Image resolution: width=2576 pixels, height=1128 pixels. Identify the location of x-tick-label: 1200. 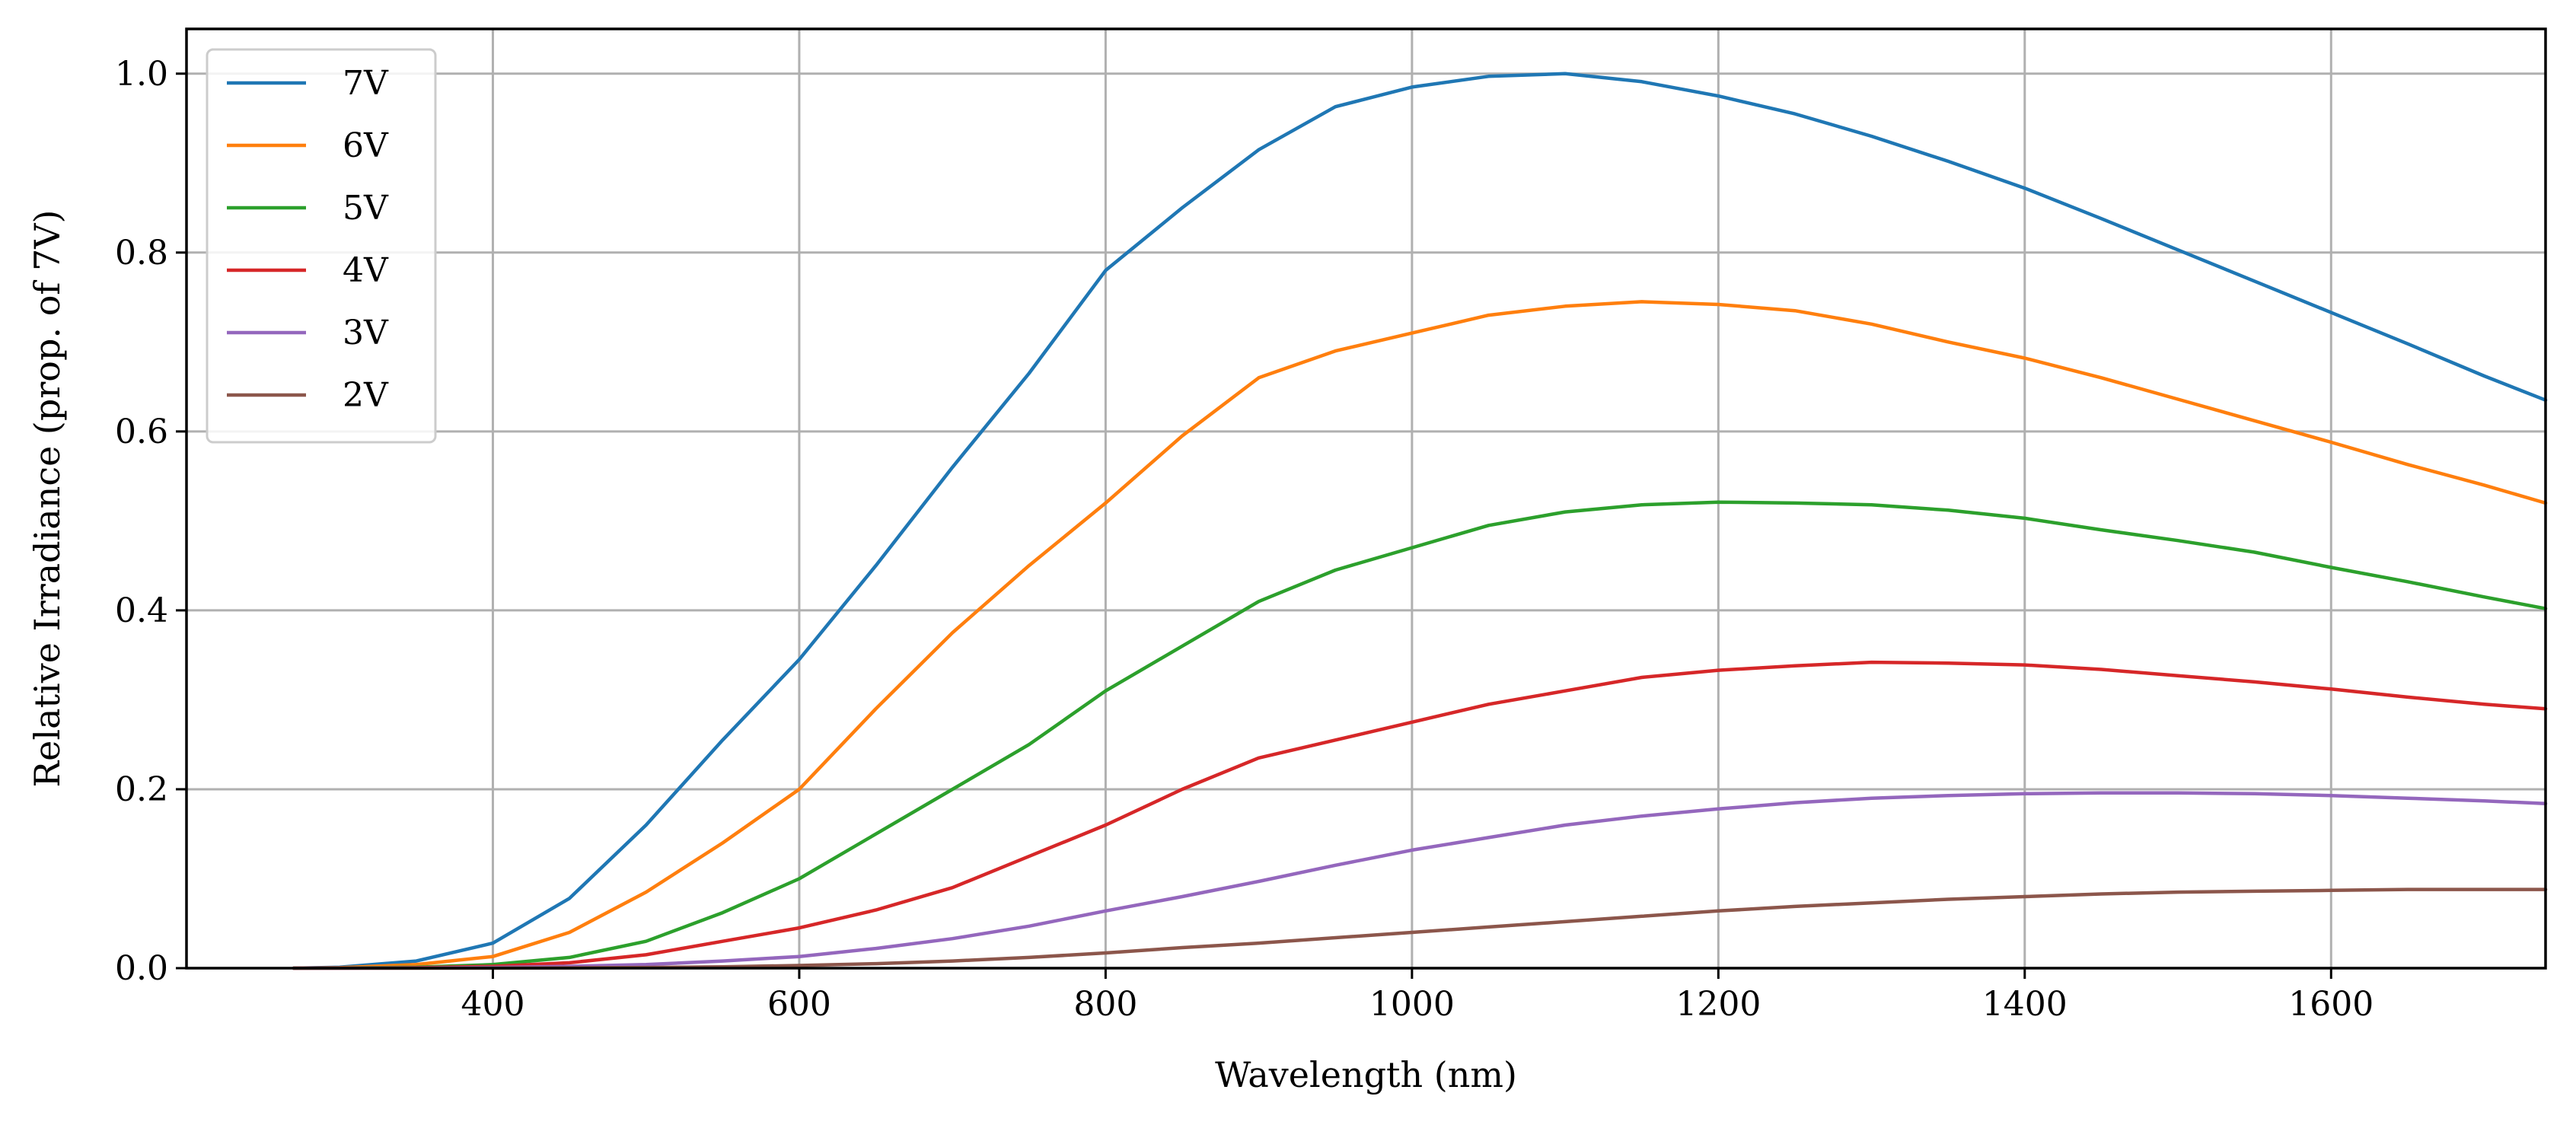
(1718, 1004).